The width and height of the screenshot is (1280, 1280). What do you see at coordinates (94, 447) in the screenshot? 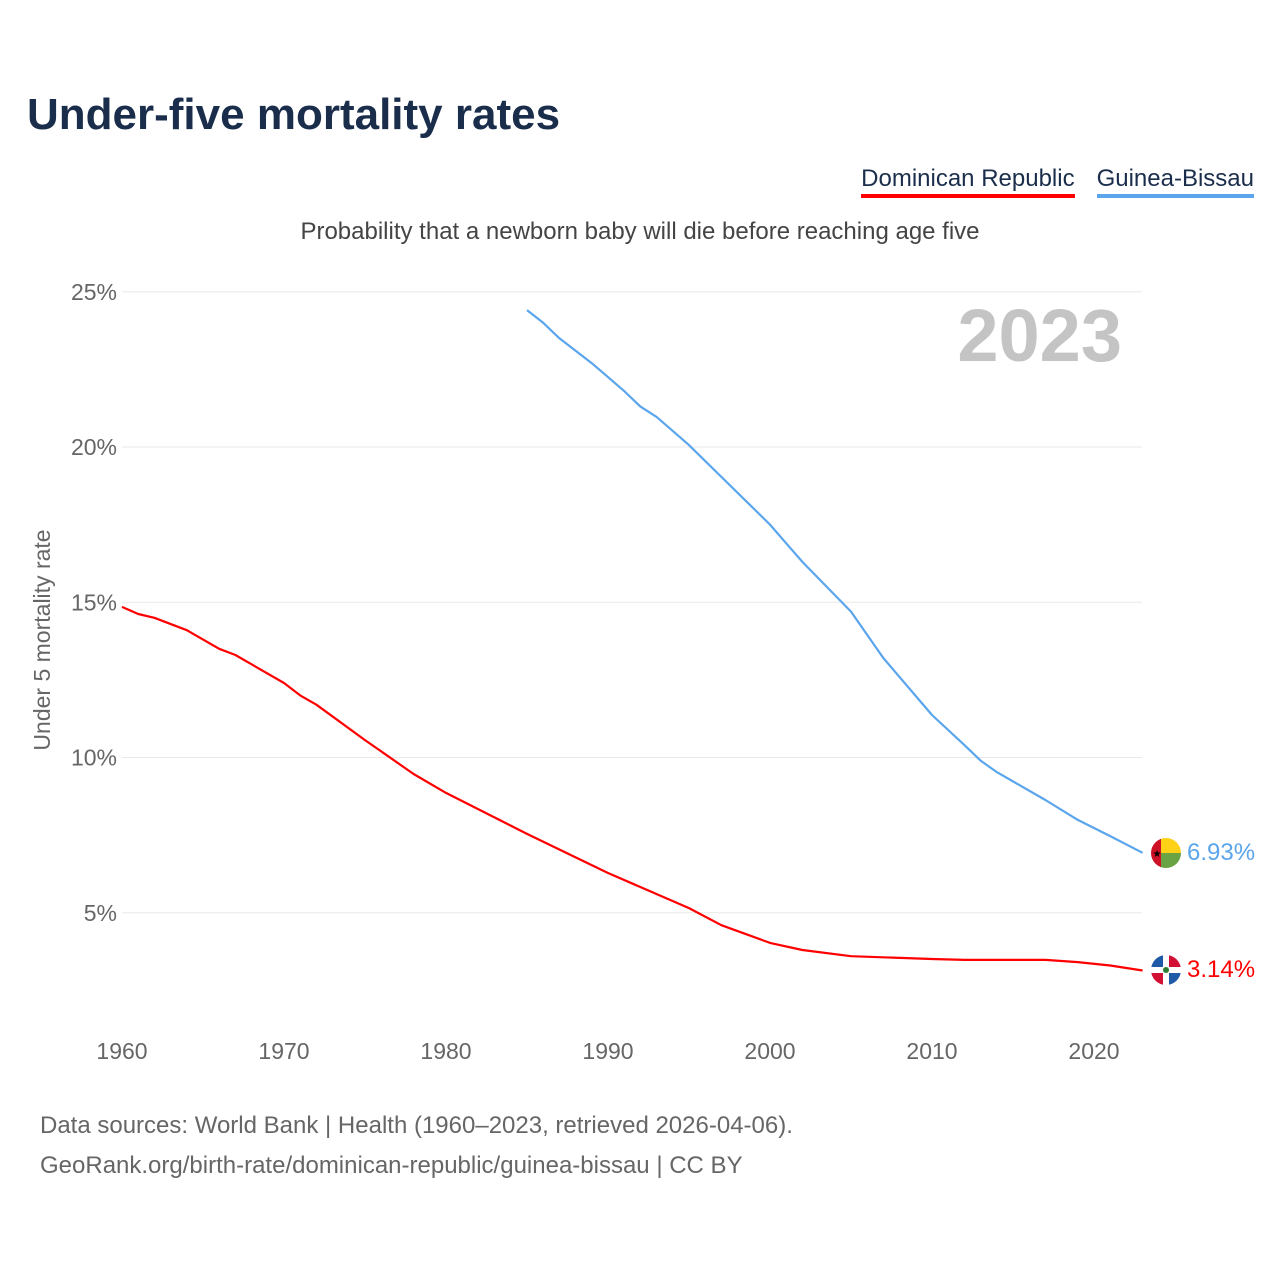
I see `y-tick-label: 20%` at bounding box center [94, 447].